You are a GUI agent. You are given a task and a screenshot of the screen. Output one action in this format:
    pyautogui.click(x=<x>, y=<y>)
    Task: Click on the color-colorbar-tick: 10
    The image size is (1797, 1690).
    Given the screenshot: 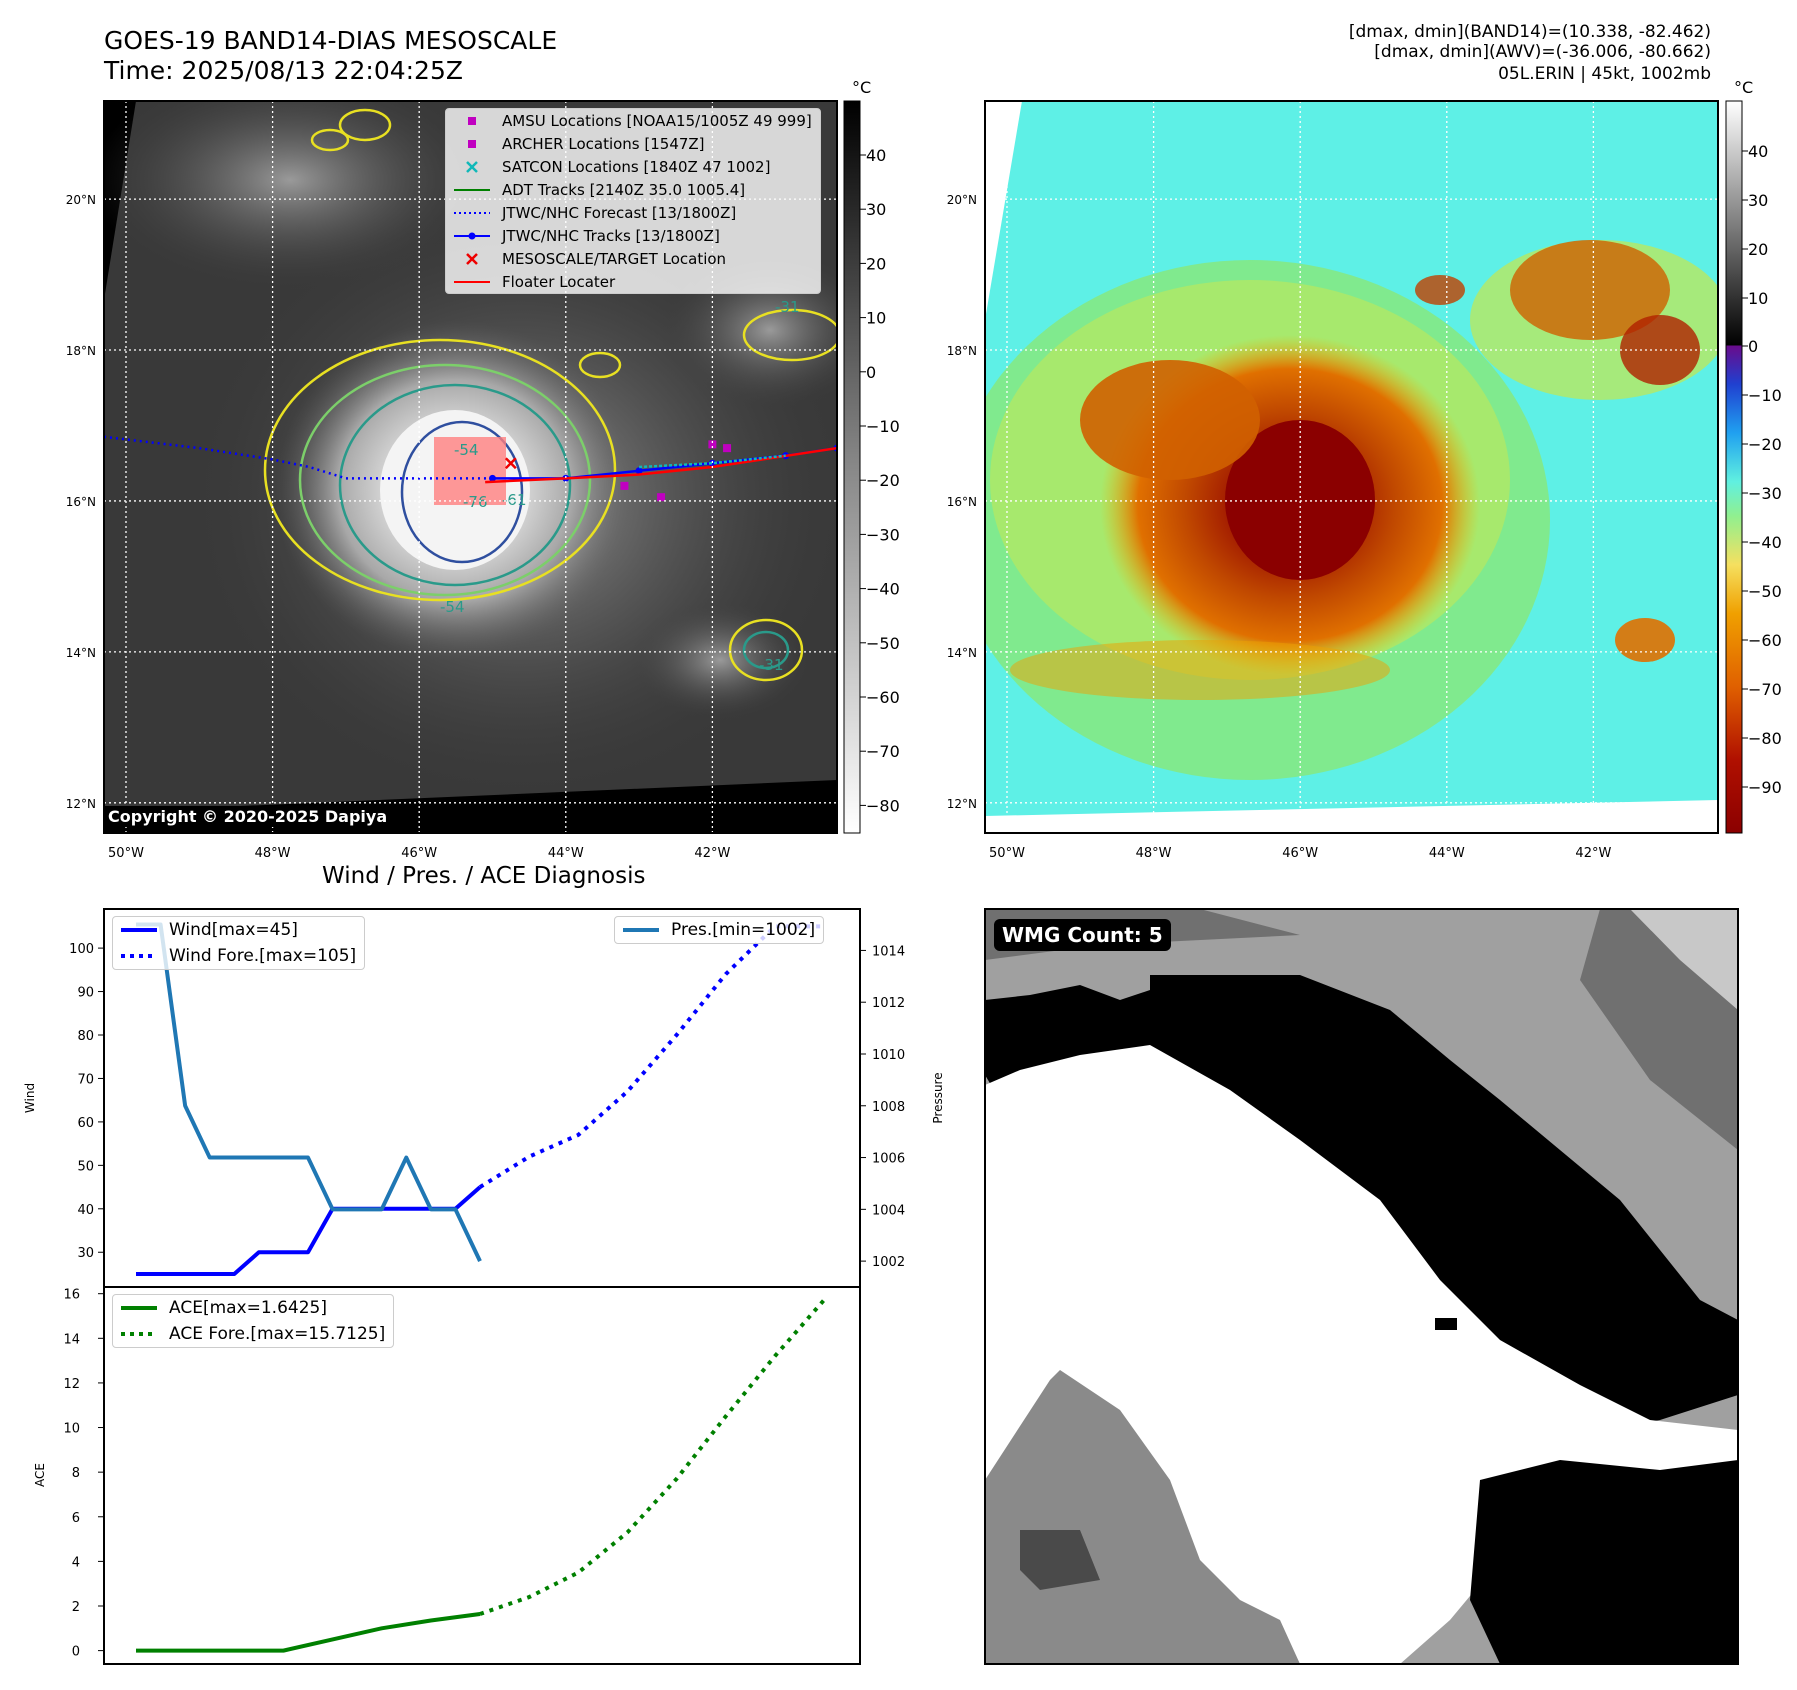 What is the action you would take?
    pyautogui.click(x=1758, y=298)
    